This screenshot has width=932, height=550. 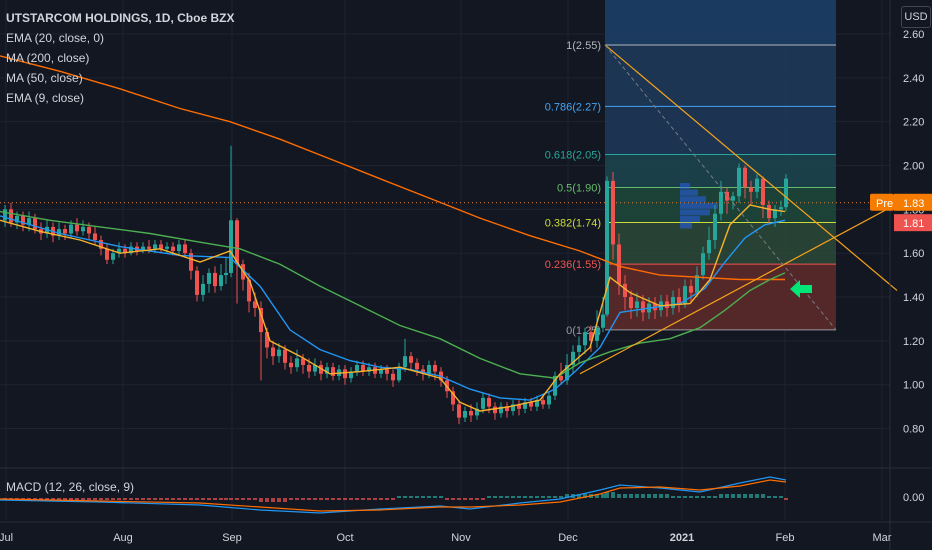 I want to click on price-tick-label: 2.20, so click(x=913, y=123).